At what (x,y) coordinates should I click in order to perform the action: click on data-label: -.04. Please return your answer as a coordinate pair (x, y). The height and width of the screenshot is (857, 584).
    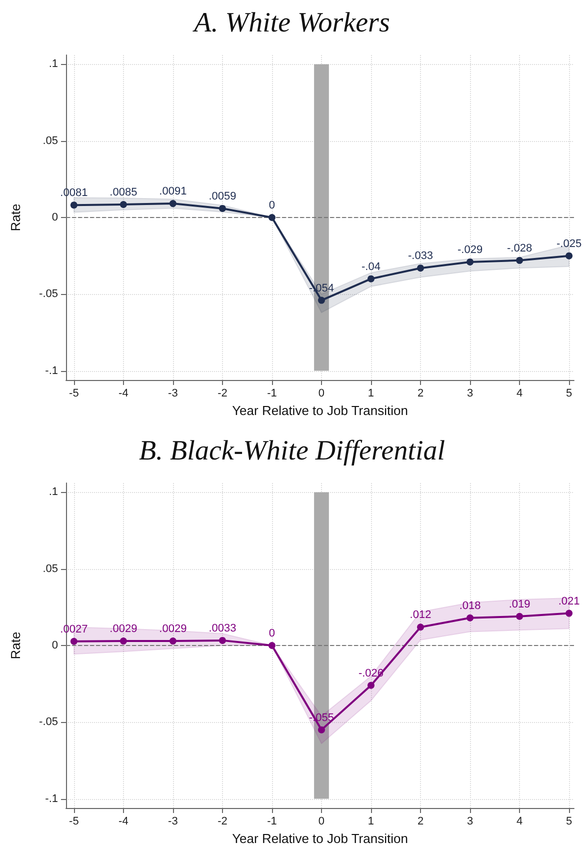
    Looking at the image, I should click on (371, 266).